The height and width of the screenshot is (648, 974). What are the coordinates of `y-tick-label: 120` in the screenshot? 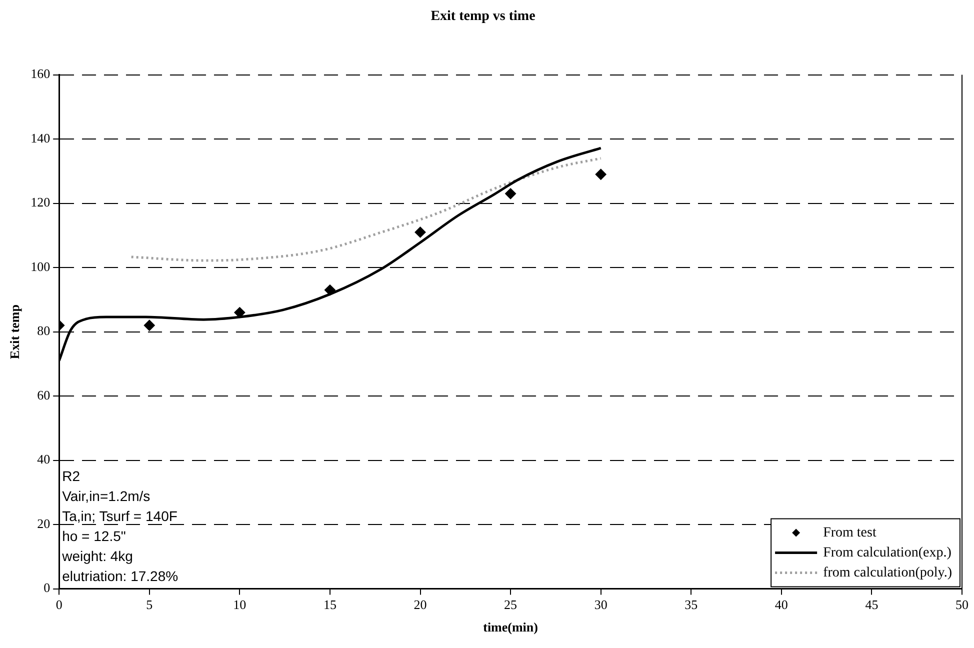 It's located at (40, 202).